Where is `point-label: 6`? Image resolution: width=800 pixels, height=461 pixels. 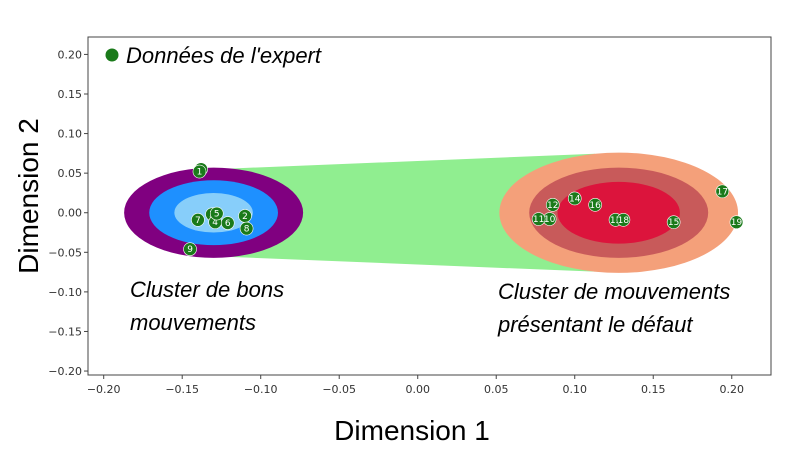
point-label: 6 is located at coordinates (228, 224).